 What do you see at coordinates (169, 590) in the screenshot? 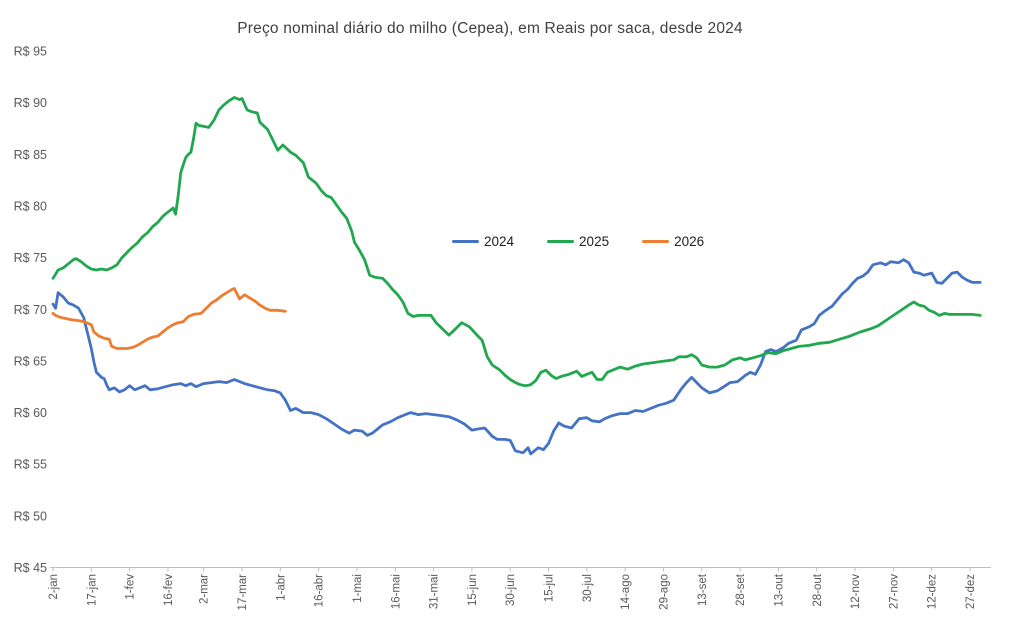
I see `x-axis-tick-label: 16-fev` at bounding box center [169, 590].